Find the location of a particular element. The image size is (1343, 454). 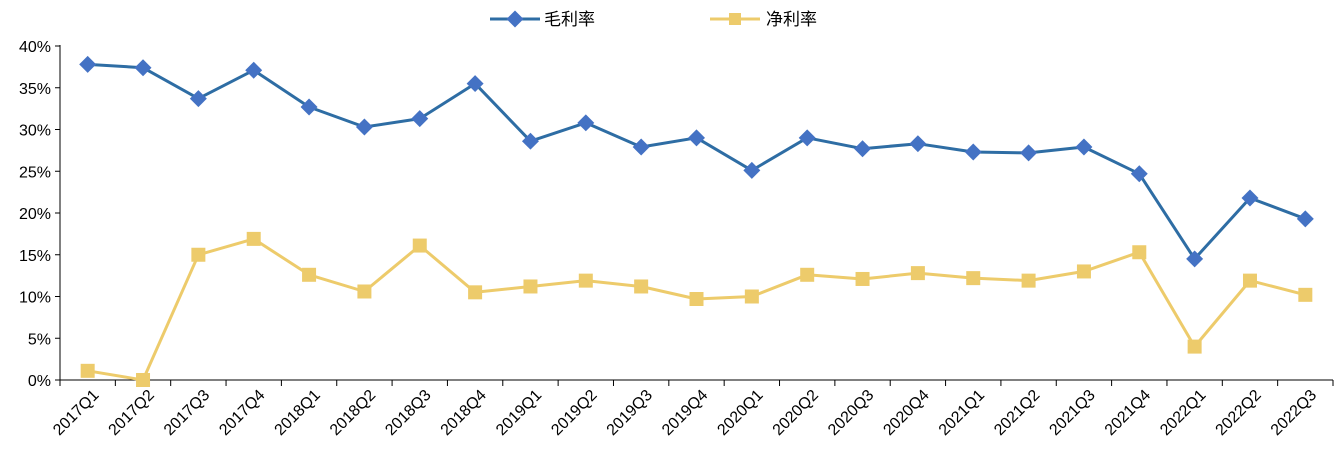

x-tick-label: 2017Q1 is located at coordinates (76, 413).